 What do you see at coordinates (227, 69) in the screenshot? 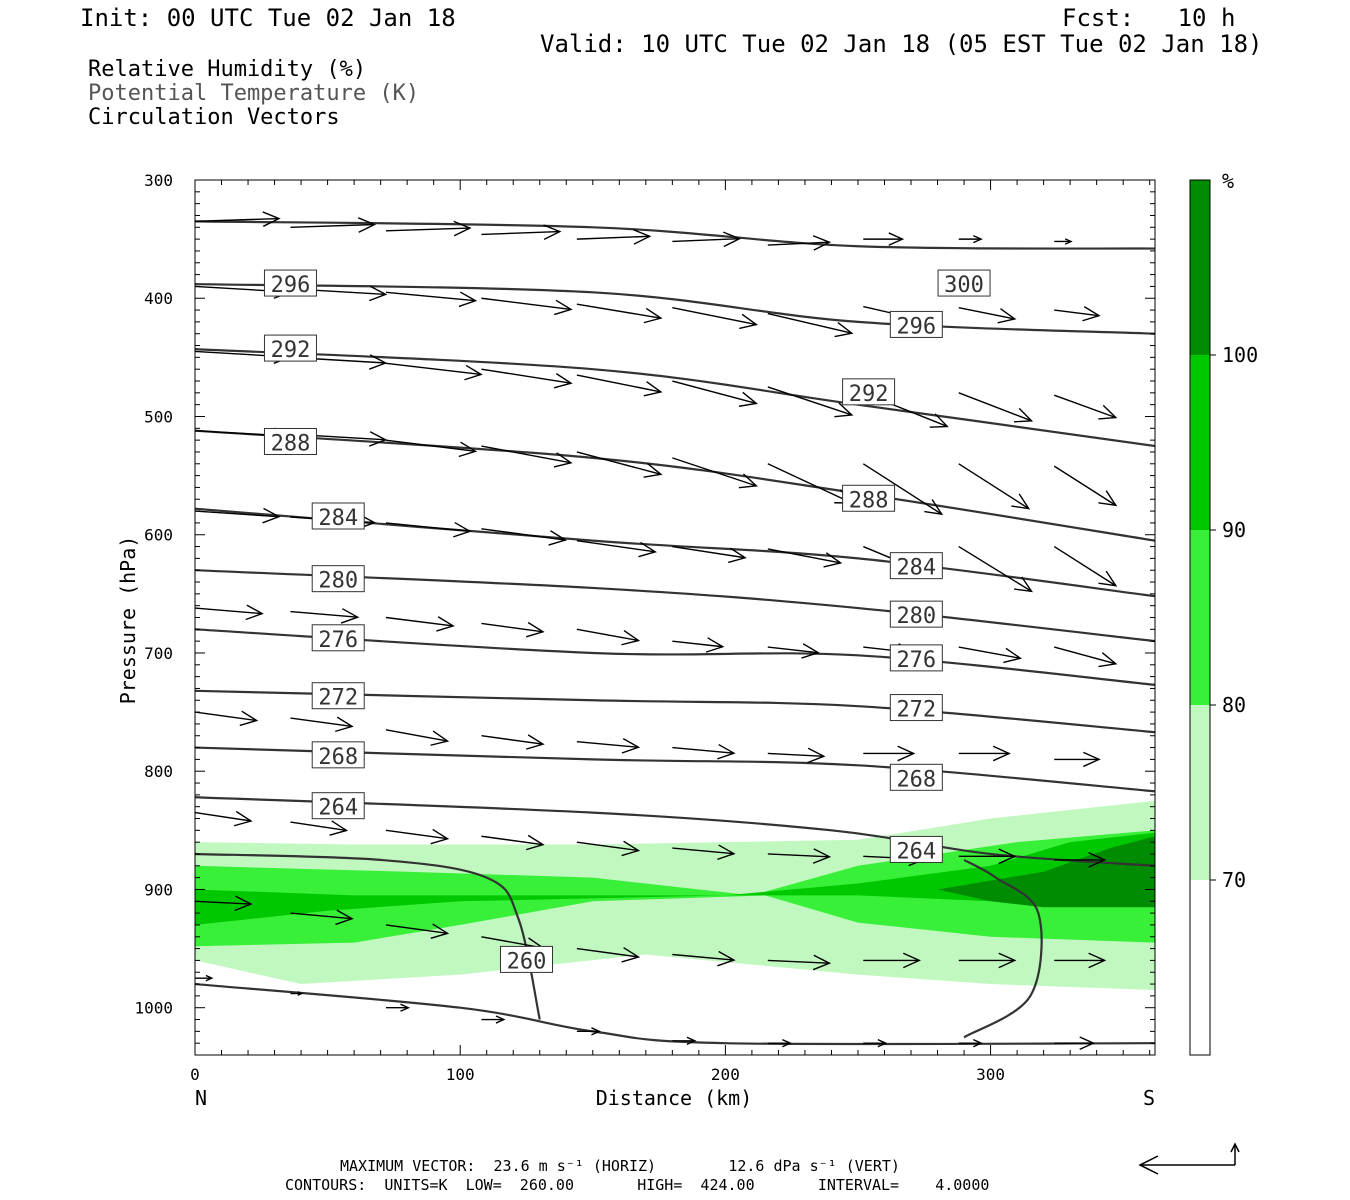
I see `legend-rh: Relative Humidity (%)` at bounding box center [227, 69].